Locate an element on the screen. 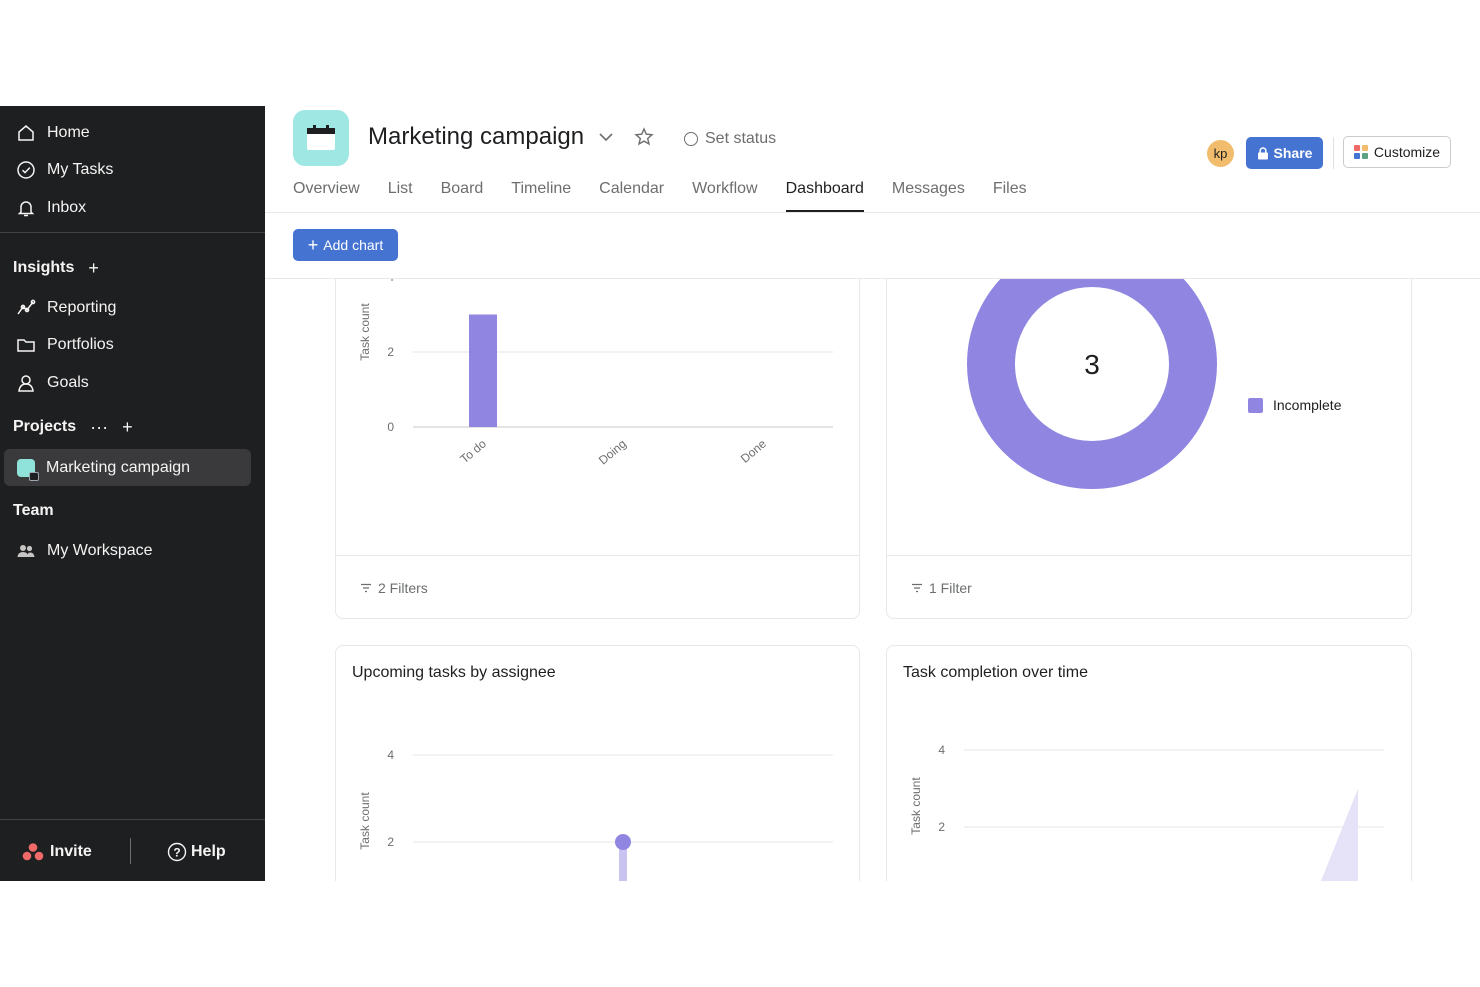  tab-timeline: Timeline is located at coordinates (541, 188).